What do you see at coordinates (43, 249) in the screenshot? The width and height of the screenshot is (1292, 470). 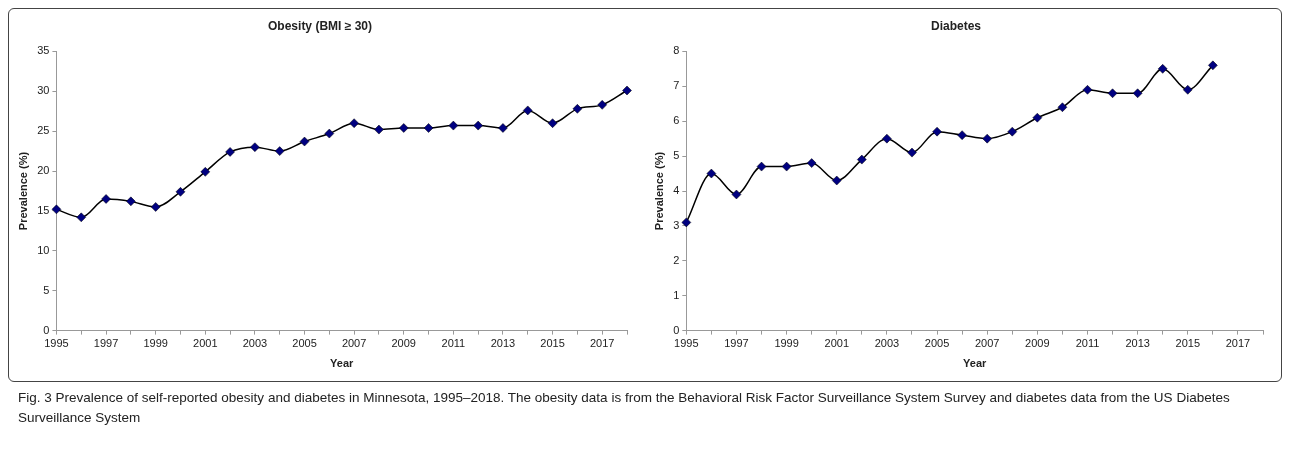 I see `y-tick-label: 10` at bounding box center [43, 249].